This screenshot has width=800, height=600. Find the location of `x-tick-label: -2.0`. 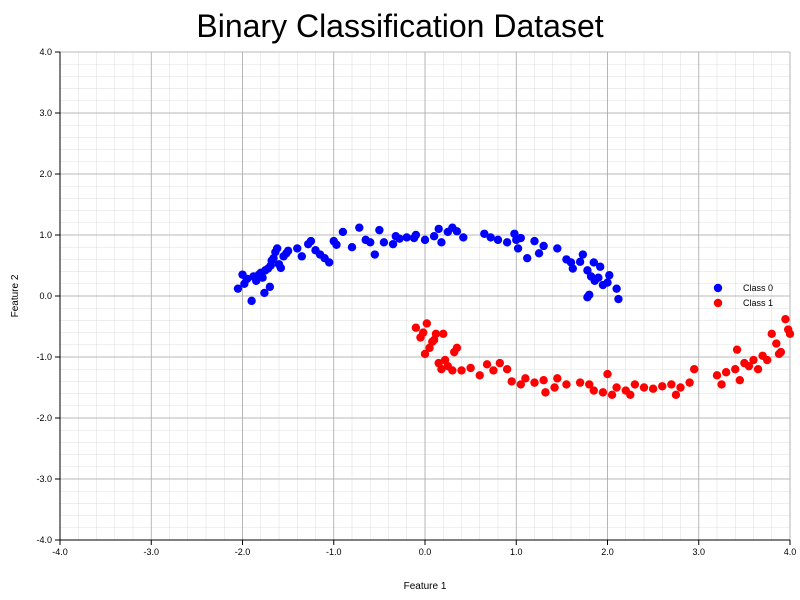

x-tick-label: -2.0 is located at coordinates (243, 552).